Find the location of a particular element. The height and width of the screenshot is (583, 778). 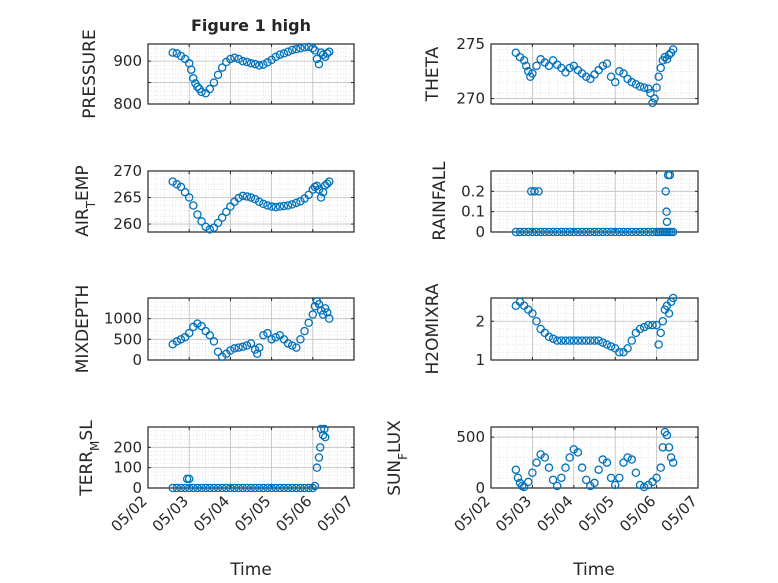

y-tick-label: 265 is located at coordinates (127, 198).